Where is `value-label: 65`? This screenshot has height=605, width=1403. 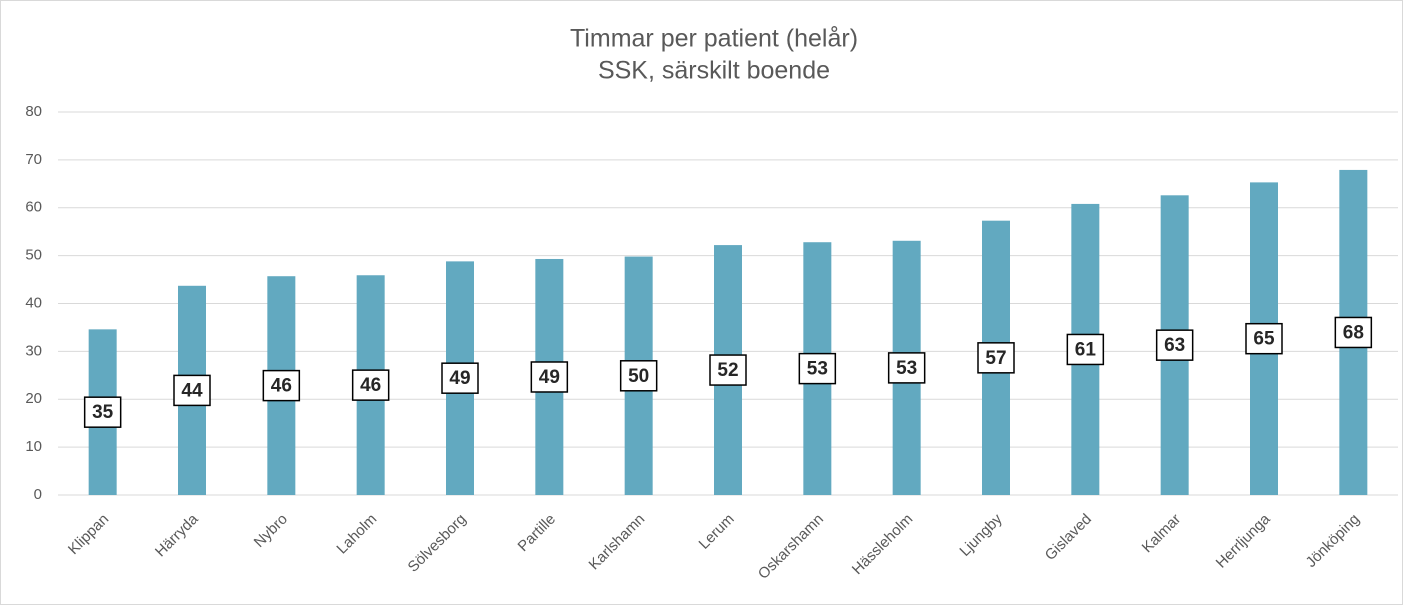 value-label: 65 is located at coordinates (1264, 339).